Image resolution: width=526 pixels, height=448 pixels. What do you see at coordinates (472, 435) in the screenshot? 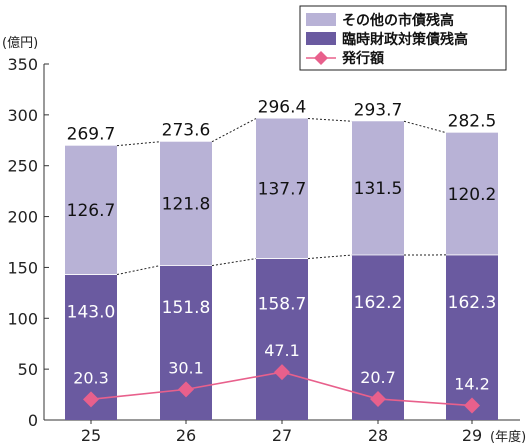
I see `x-tick-label: 29` at bounding box center [472, 435].